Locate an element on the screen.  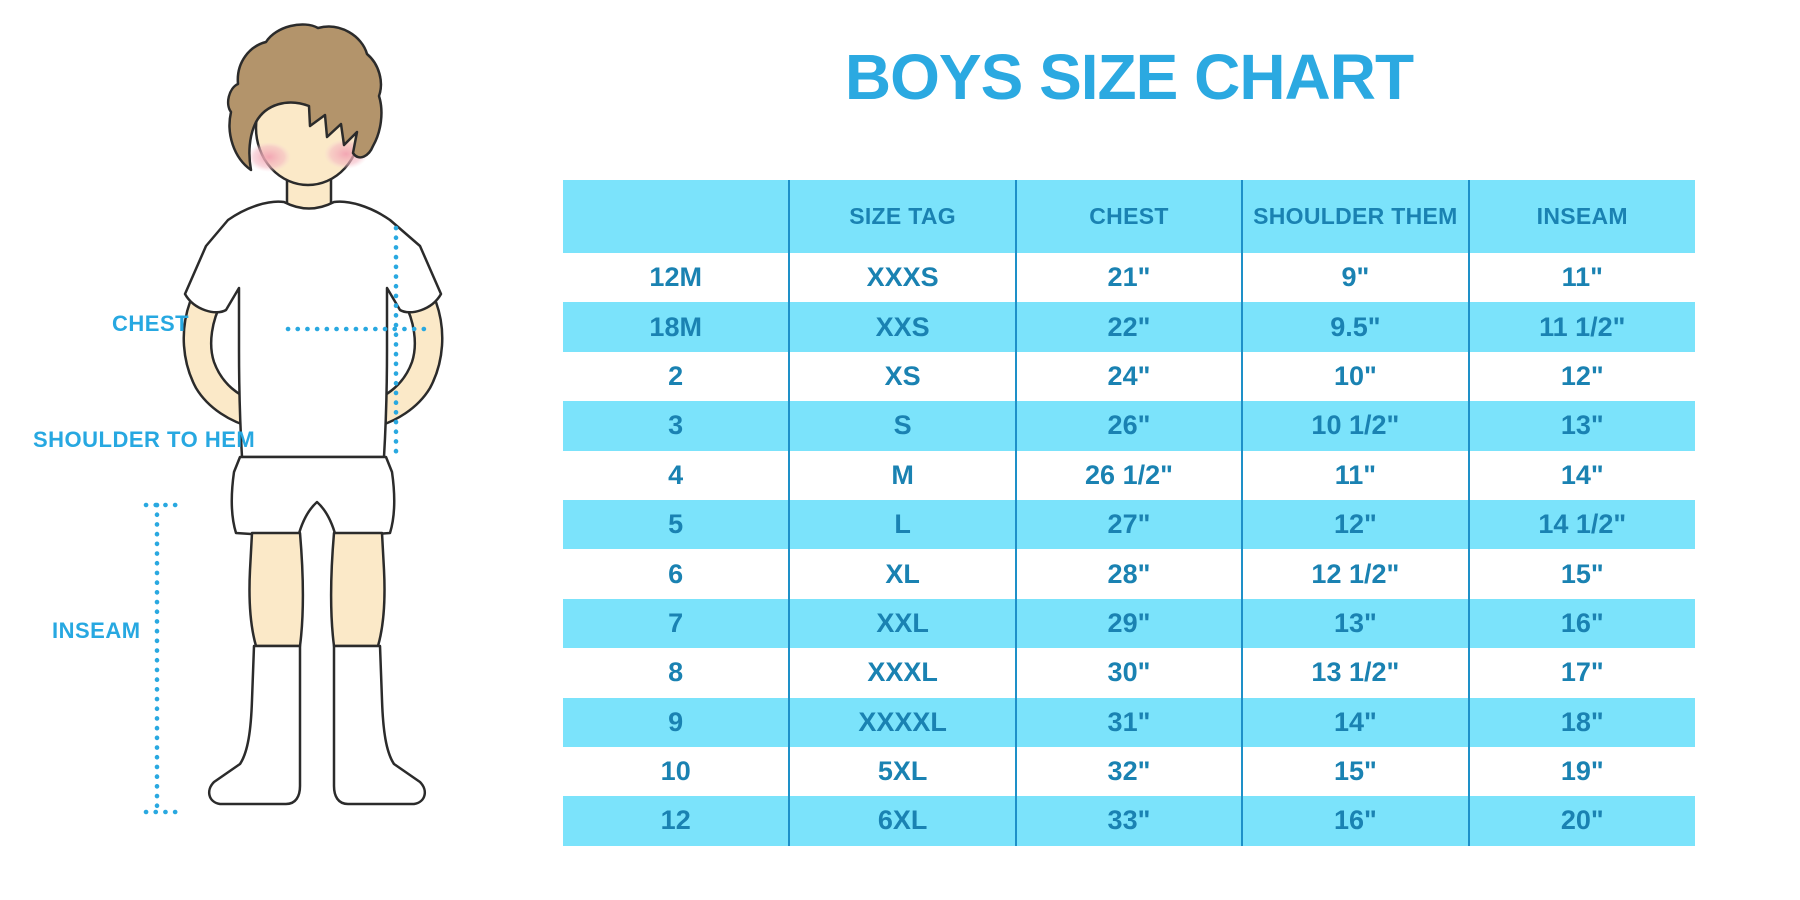
table-row: 18M XXS 22" 9.5" 11 1/2" is located at coordinates (1129, 327).